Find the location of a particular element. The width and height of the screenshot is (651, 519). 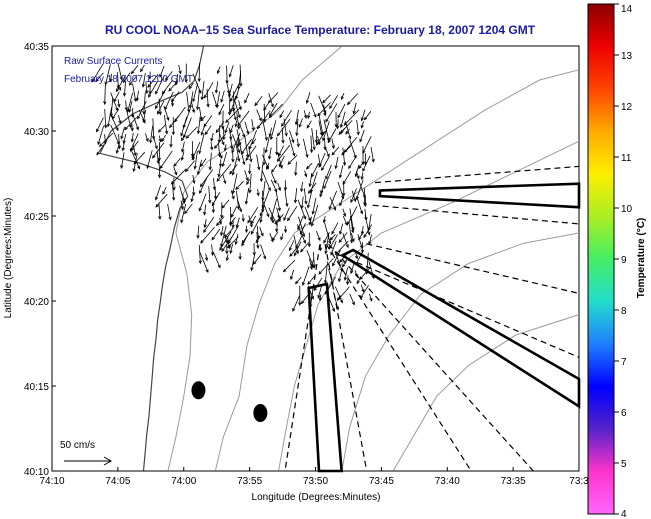

station-marker is located at coordinates (198, 390).